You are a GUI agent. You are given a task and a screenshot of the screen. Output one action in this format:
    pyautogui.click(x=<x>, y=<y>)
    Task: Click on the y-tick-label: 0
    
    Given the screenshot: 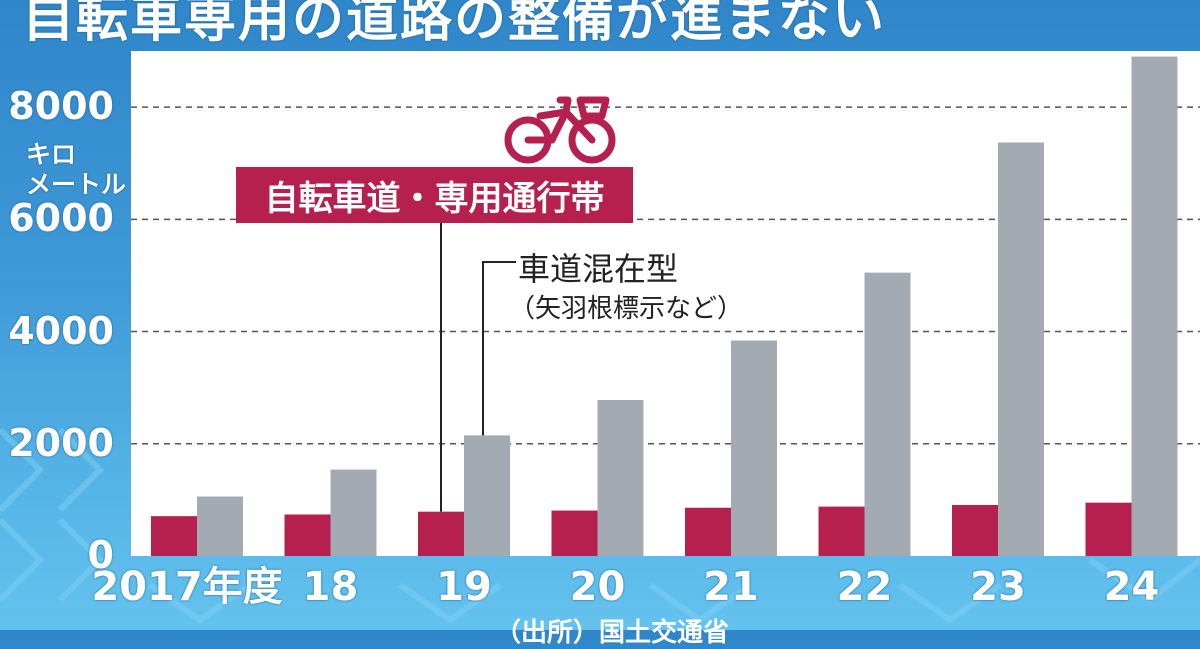 What is the action you would take?
    pyautogui.click(x=100, y=555)
    